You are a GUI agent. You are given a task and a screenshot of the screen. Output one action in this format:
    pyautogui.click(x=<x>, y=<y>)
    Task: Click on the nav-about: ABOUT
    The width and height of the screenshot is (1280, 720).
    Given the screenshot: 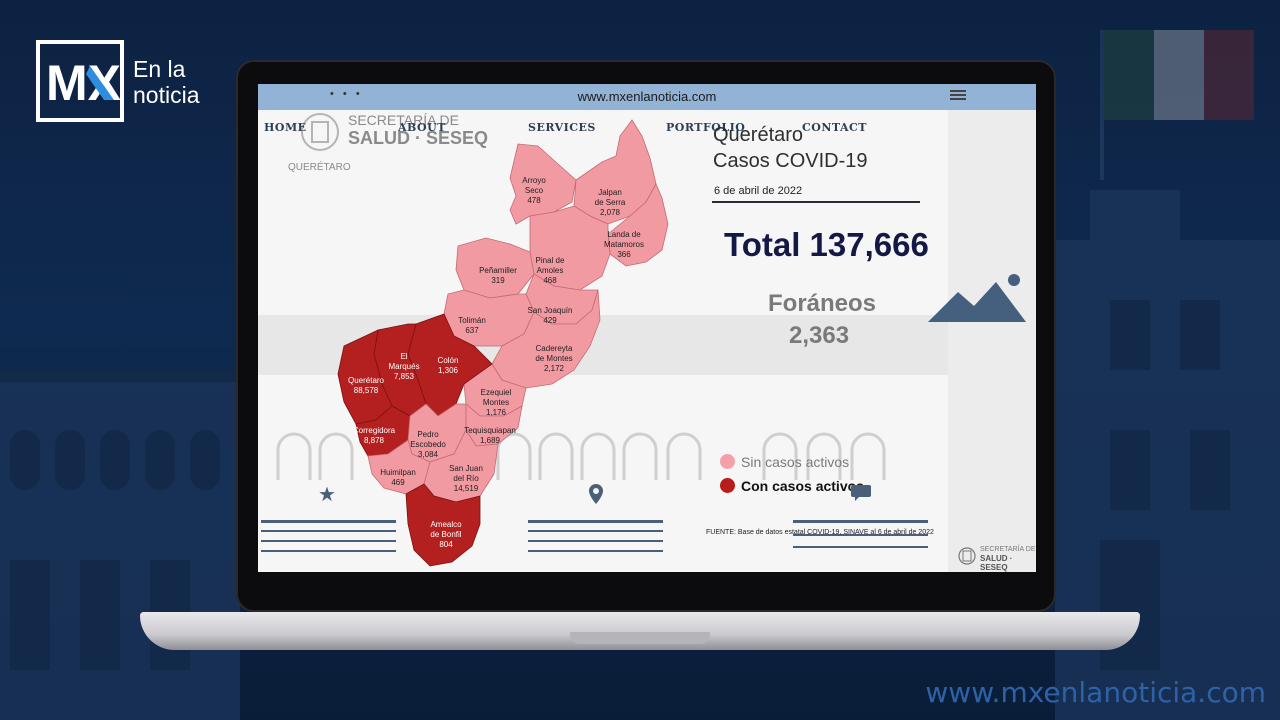 What is the action you would take?
    pyautogui.click(x=422, y=127)
    